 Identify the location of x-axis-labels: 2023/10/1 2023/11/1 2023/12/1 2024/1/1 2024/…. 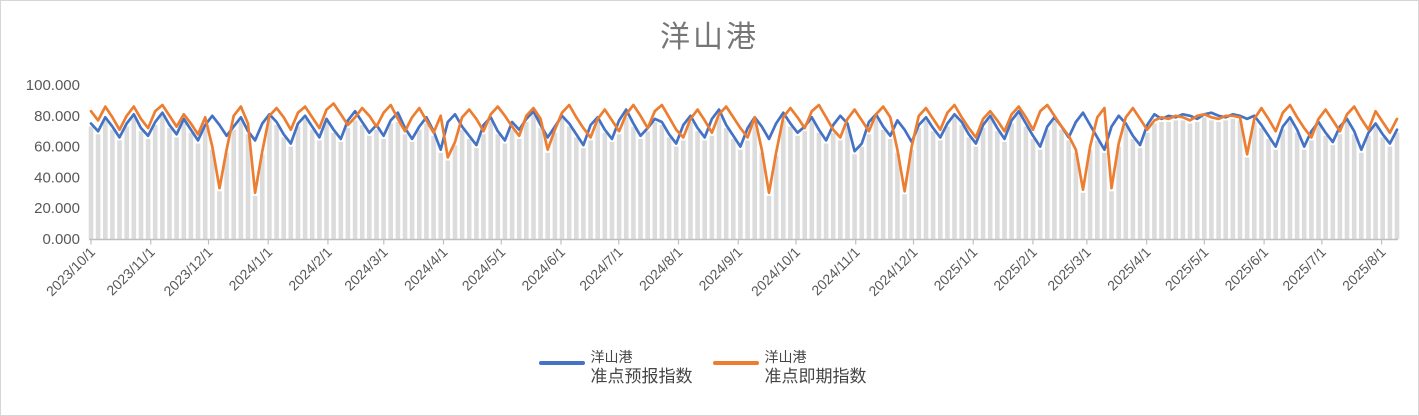
(716, 272).